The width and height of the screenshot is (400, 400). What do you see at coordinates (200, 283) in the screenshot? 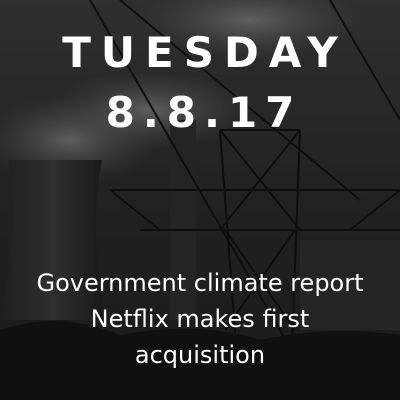
I see `headline-climate-report: Government climate report` at bounding box center [200, 283].